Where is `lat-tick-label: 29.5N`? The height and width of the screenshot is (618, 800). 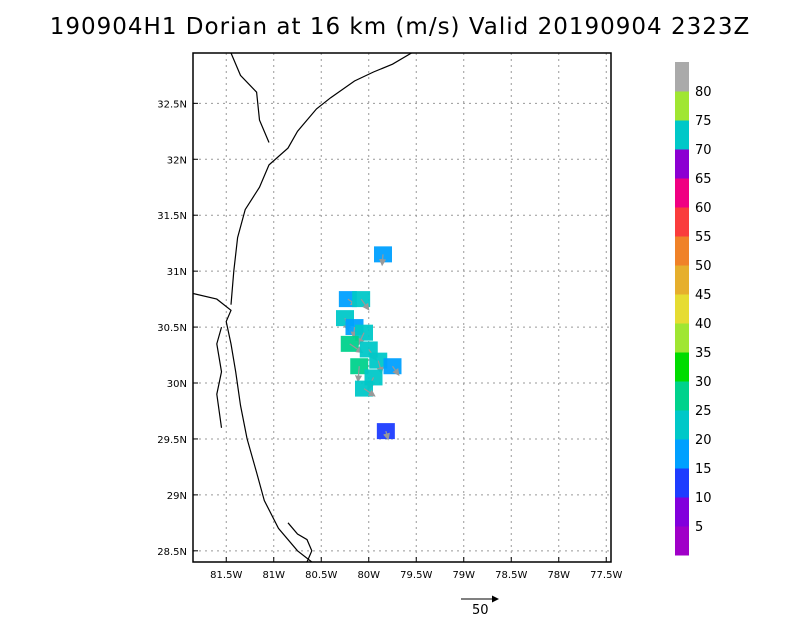 lat-tick-label: 29.5N is located at coordinates (172, 440).